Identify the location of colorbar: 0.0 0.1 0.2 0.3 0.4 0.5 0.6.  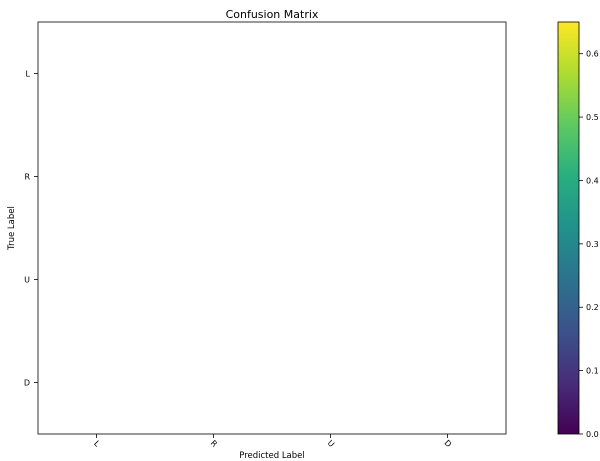
(578, 230).